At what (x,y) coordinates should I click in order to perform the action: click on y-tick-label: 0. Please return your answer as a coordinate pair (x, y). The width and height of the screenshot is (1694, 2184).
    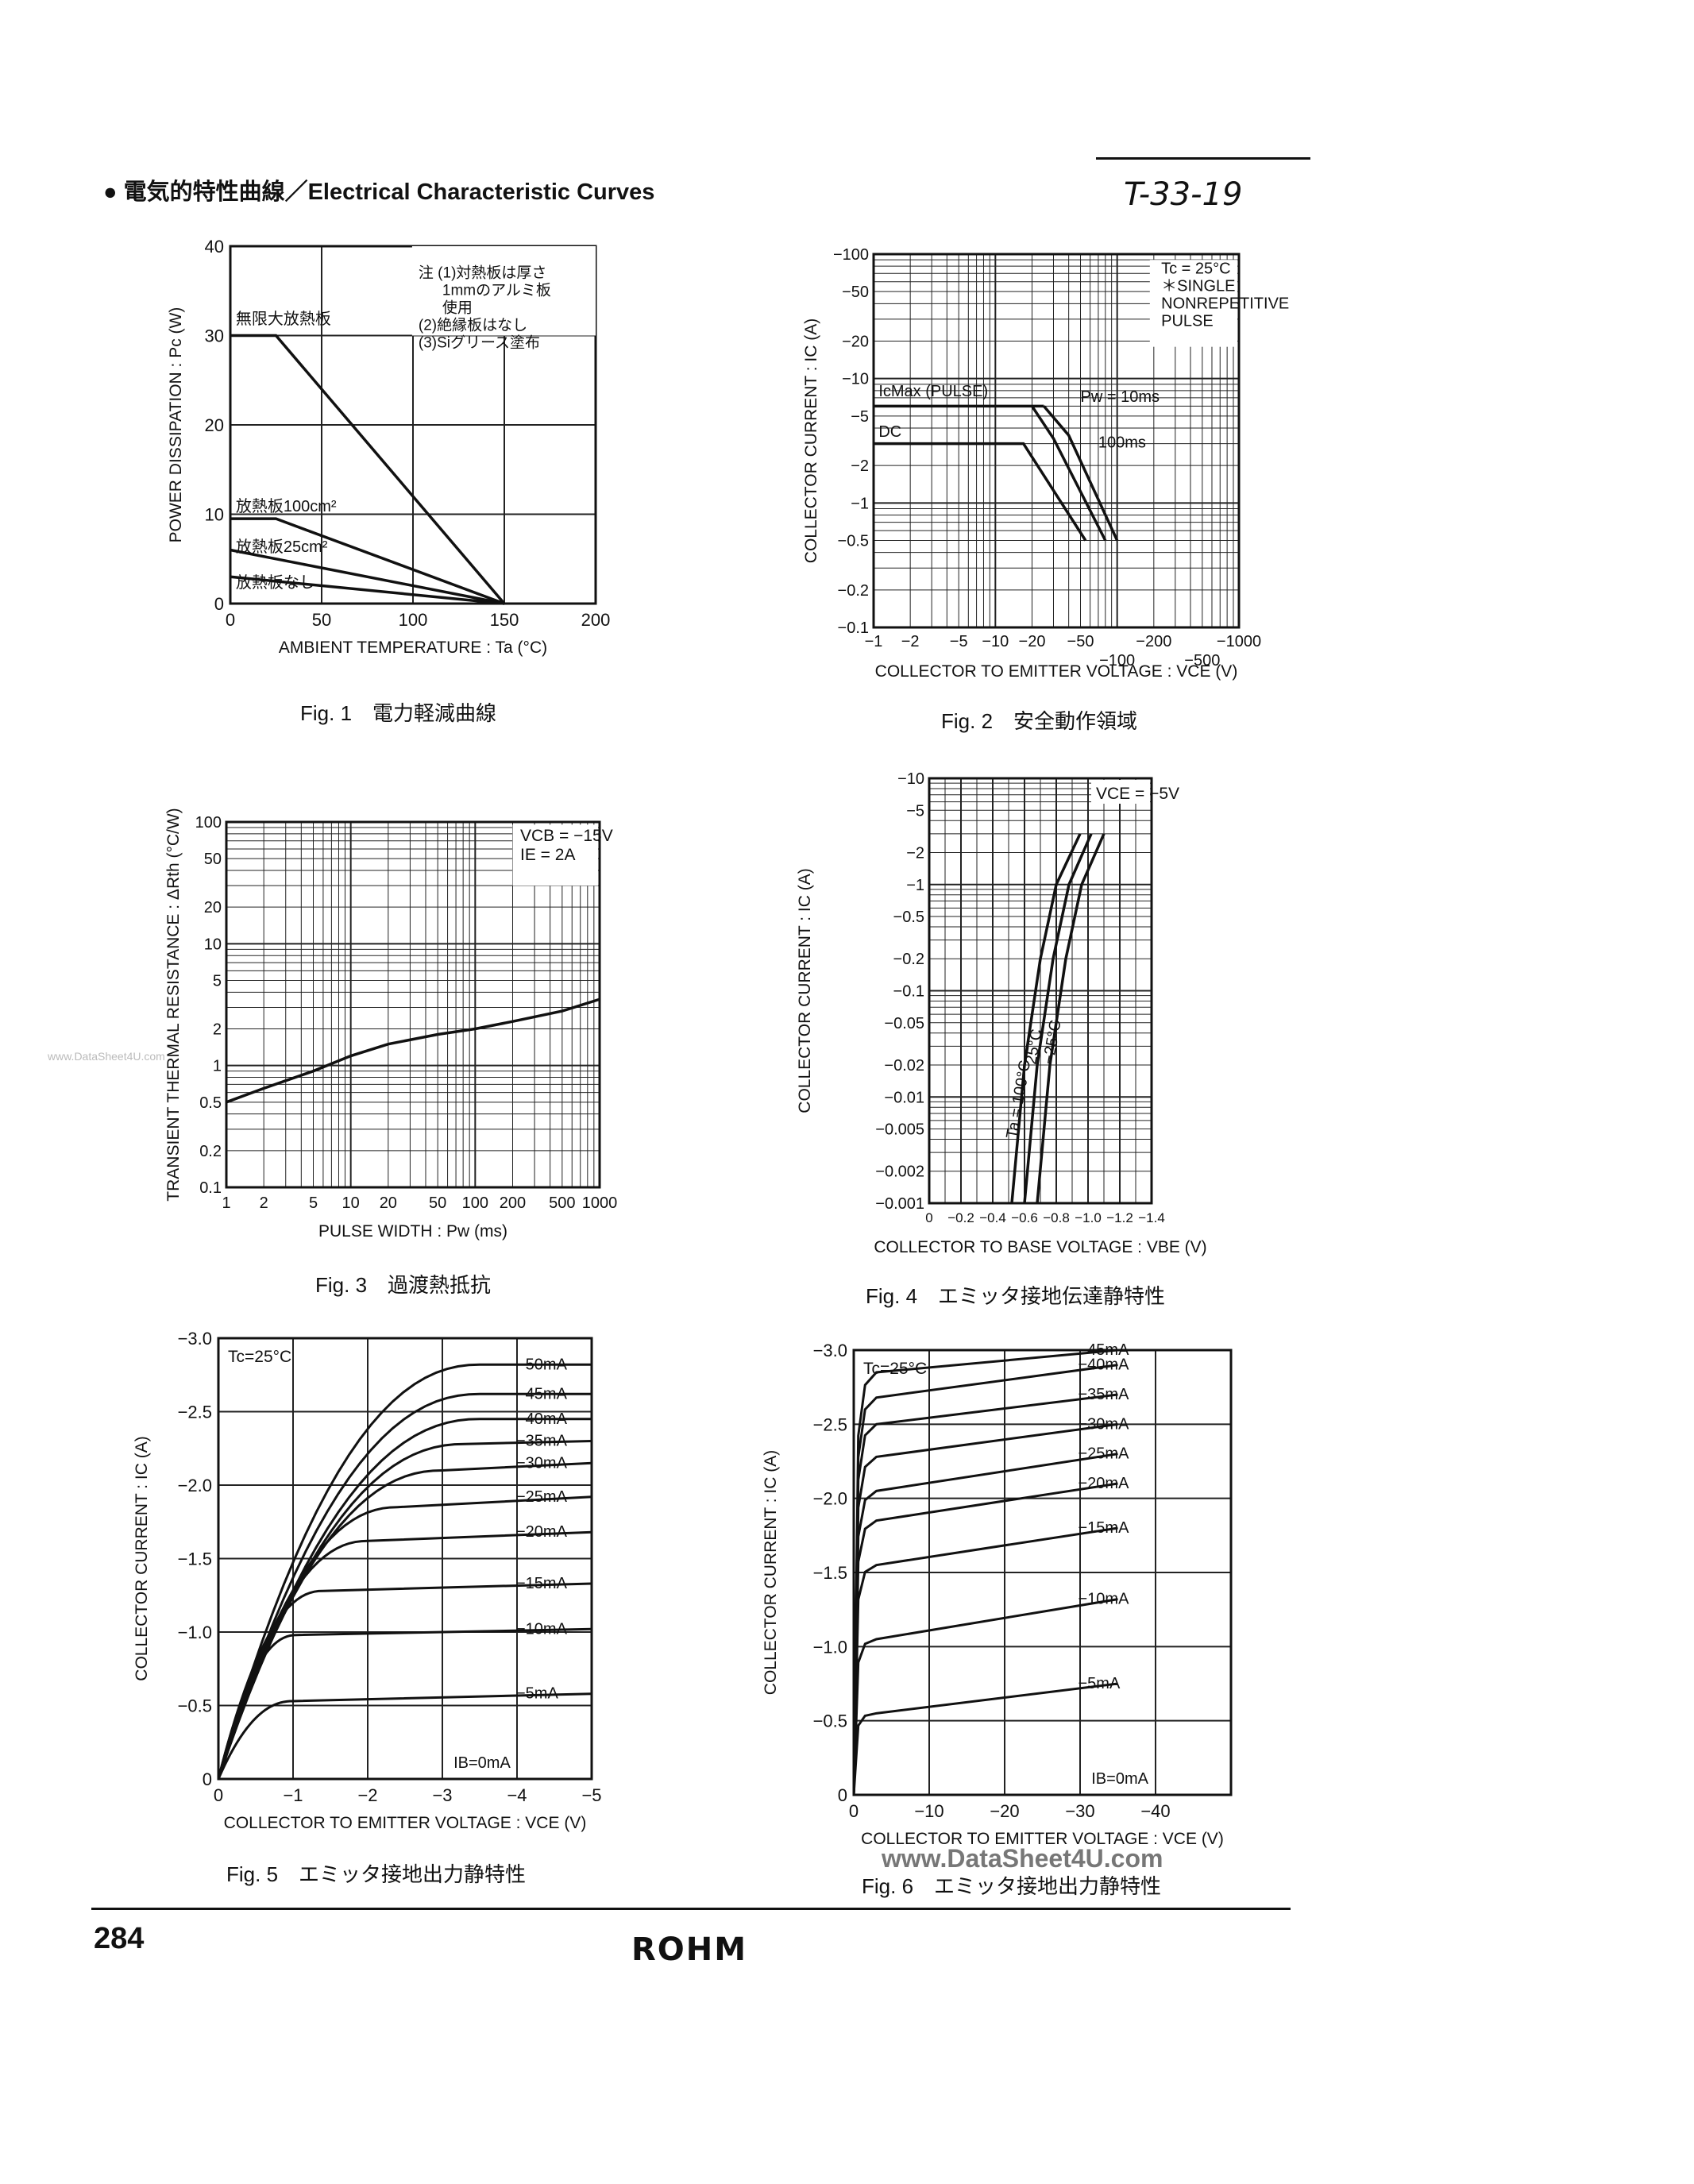
    Looking at the image, I should click on (207, 1779).